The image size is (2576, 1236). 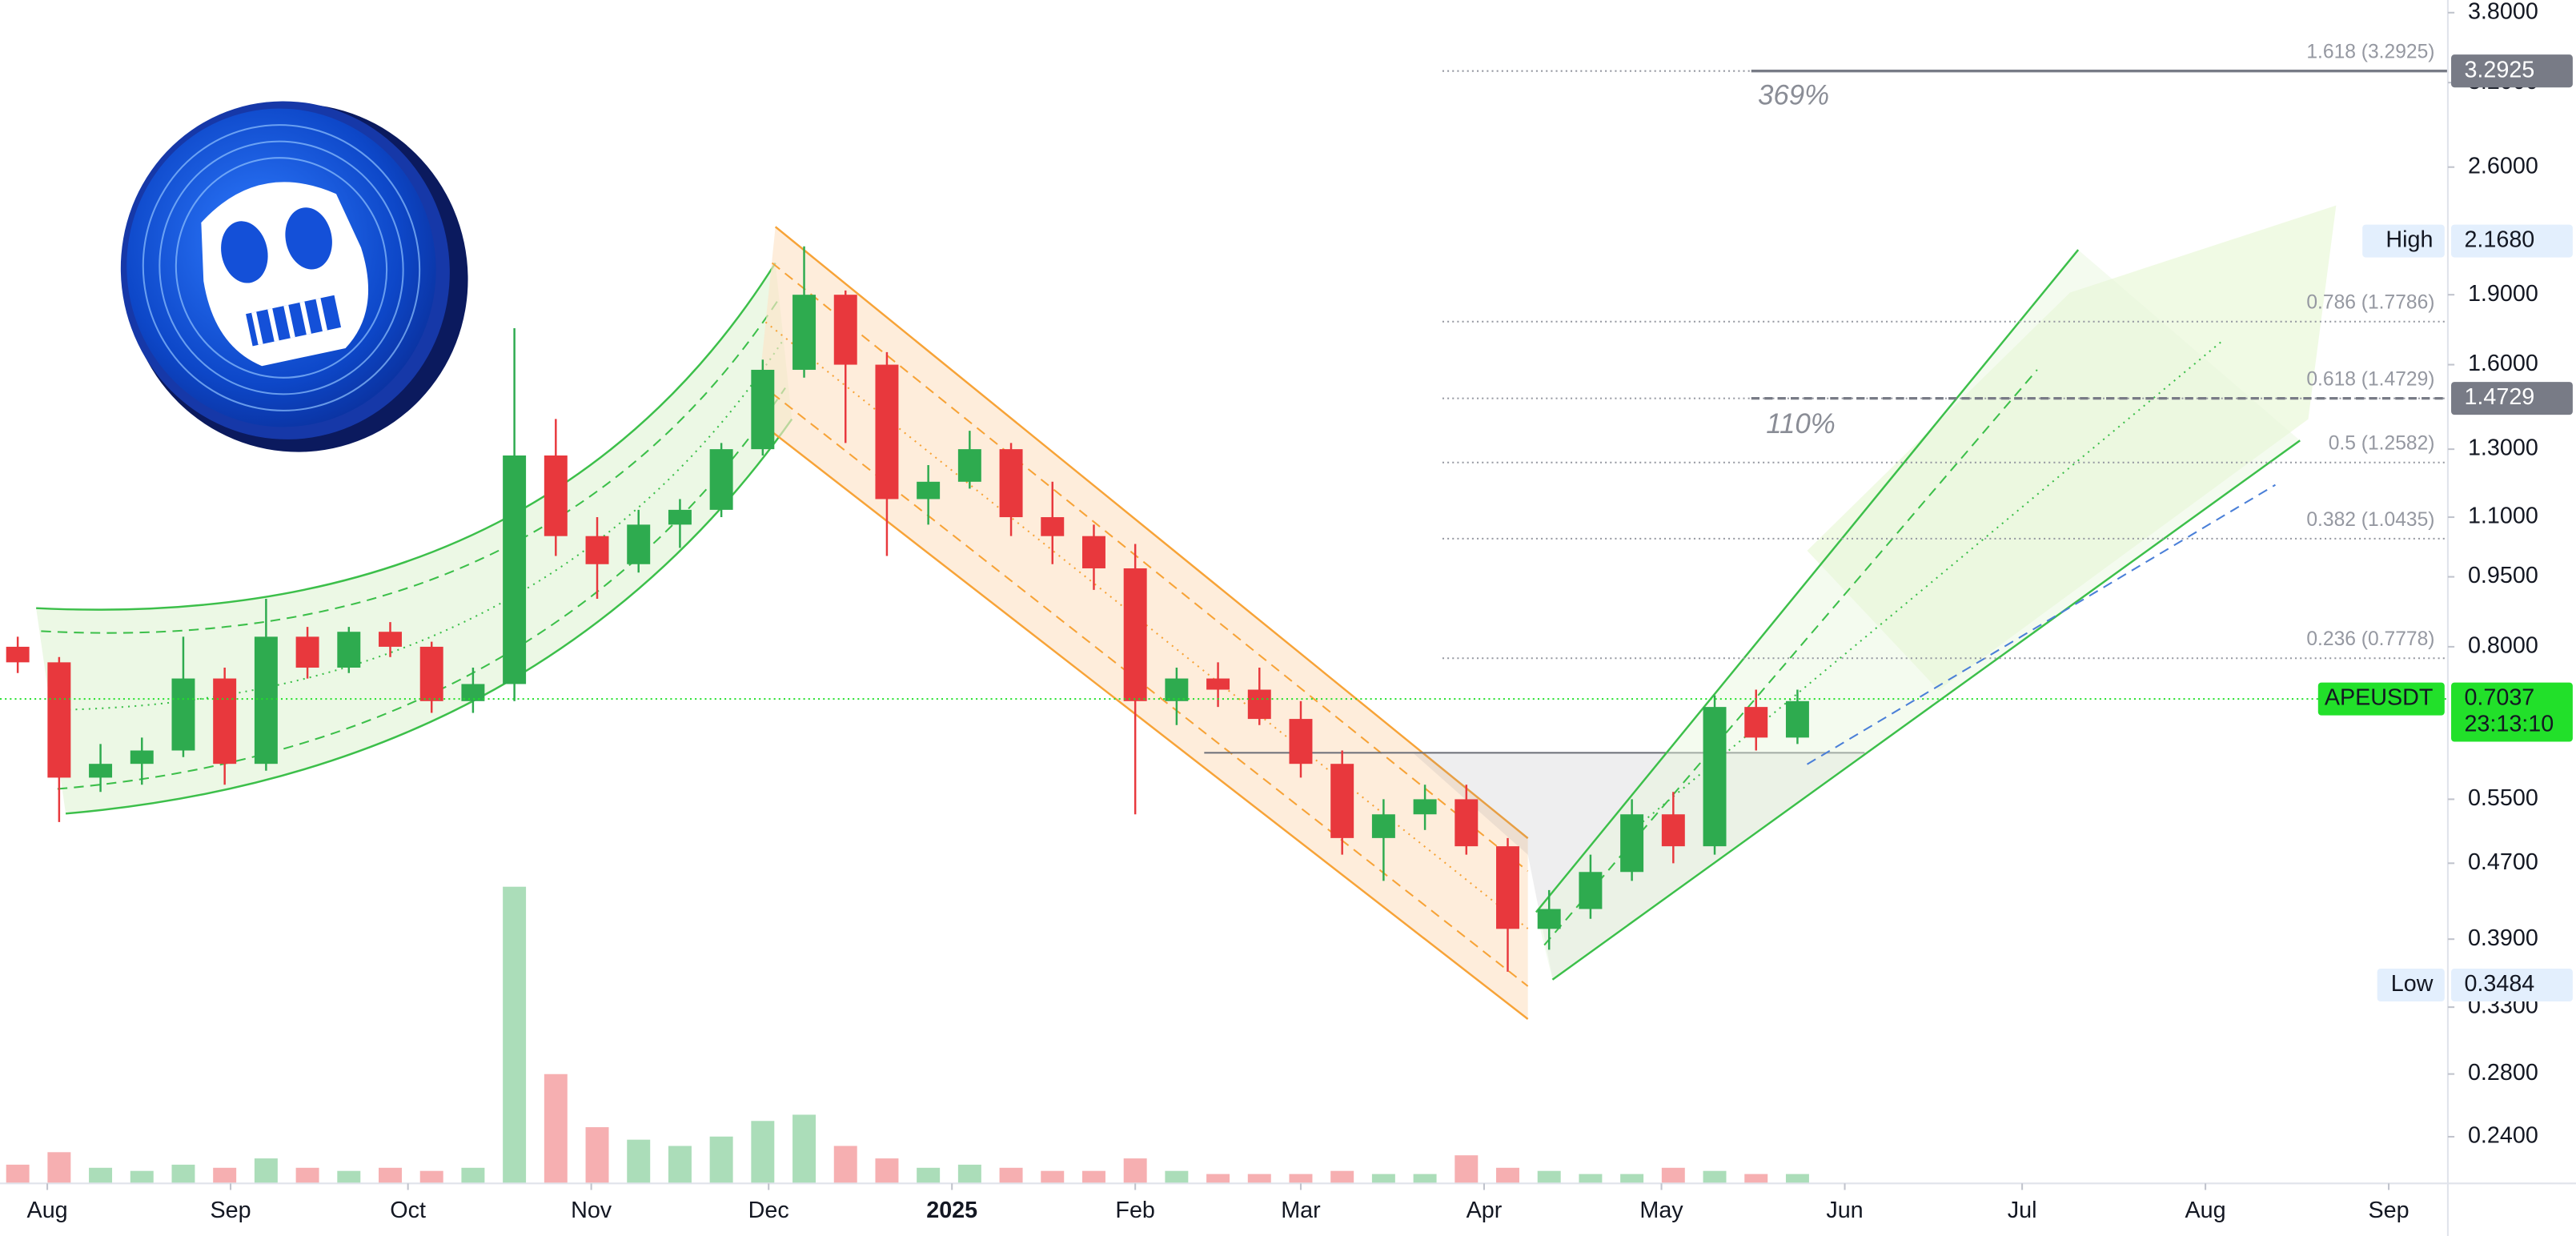 What do you see at coordinates (1301, 1210) in the screenshot?
I see `x-tick-label: Mar` at bounding box center [1301, 1210].